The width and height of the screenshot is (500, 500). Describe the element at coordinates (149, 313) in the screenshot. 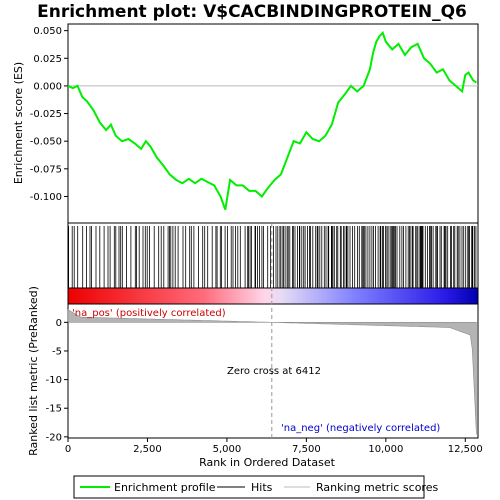

I see `pos-correlated-label: 'na_pos' (positively correlated)` at that location.